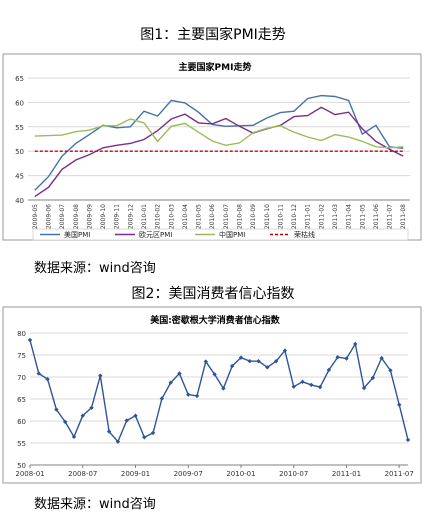 The height and width of the screenshot is (512, 426). I want to click on chart2-y-tick-label: 55, so click(21, 444).